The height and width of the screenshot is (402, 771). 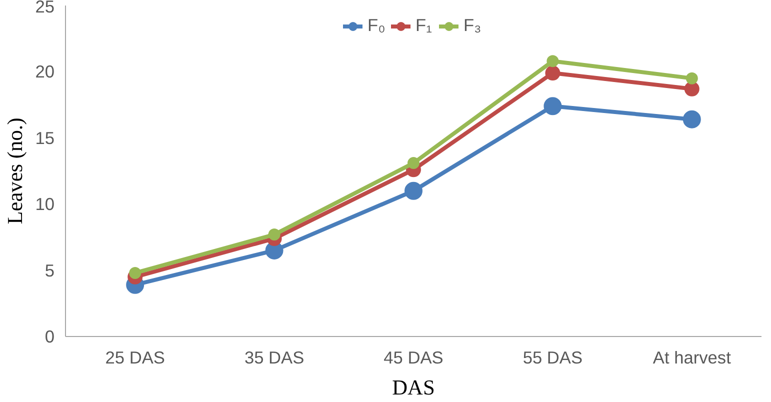 I want to click on legend-label: F₃, so click(x=473, y=25).